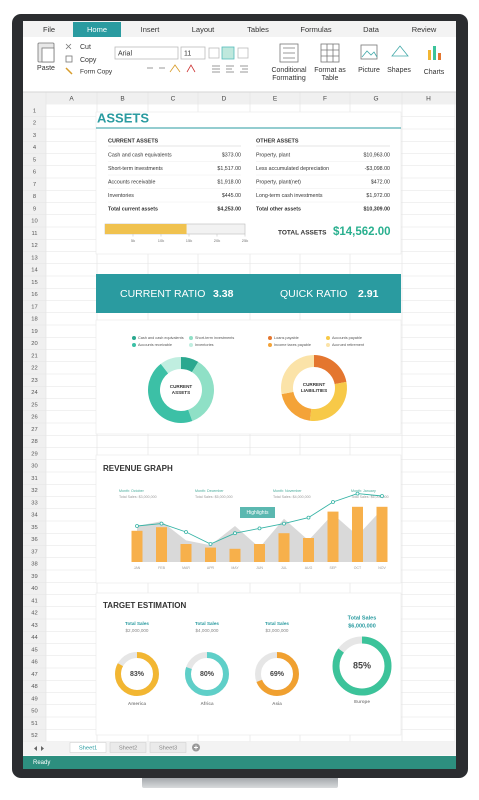 Image resolution: width=479 pixels, height=800 pixels. I want to click on target-amount: $4,000,000, so click(207, 630).